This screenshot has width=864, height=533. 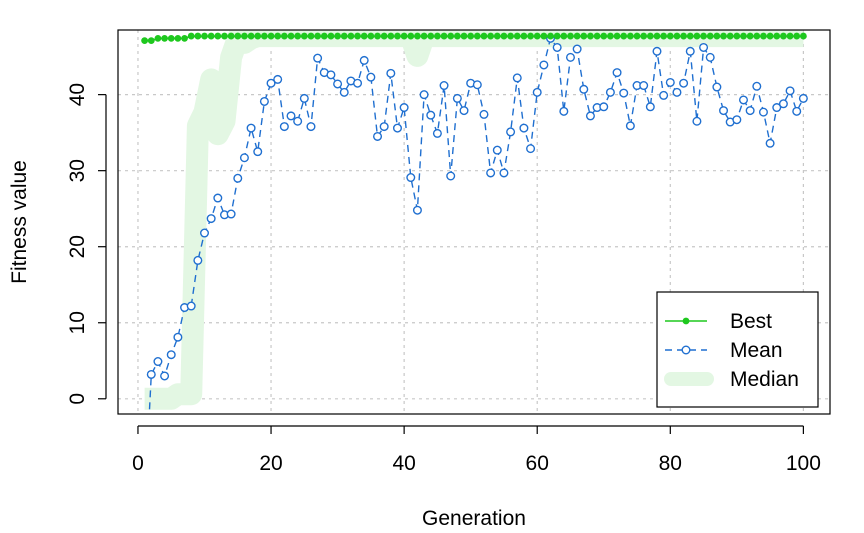 What do you see at coordinates (19, 222) in the screenshot?
I see `y-axis-title: Fitness value` at bounding box center [19, 222].